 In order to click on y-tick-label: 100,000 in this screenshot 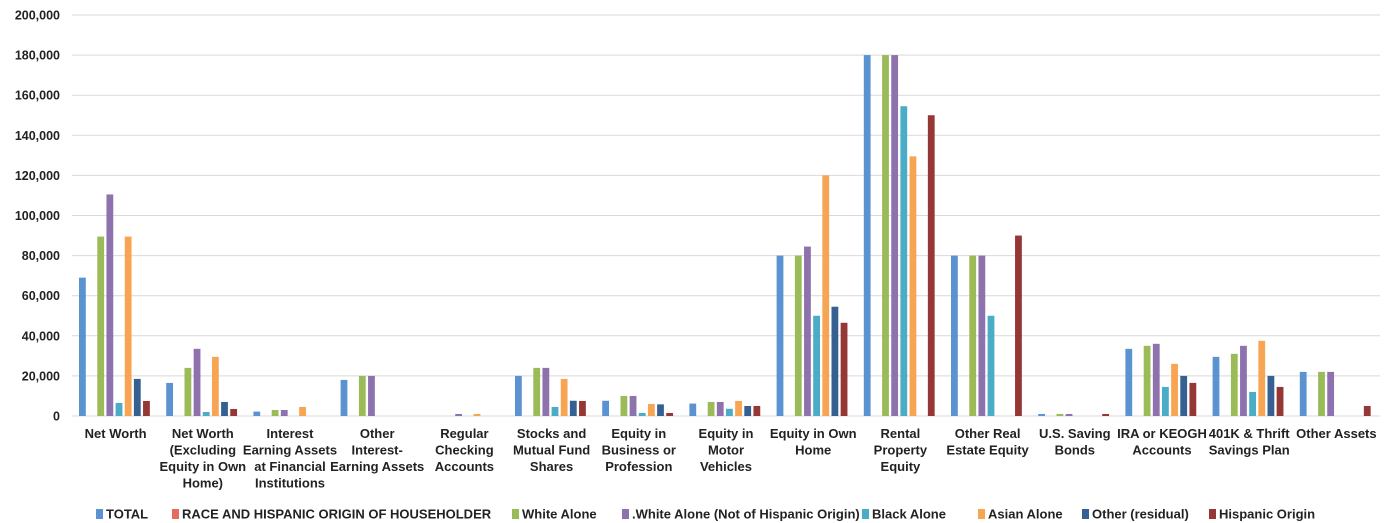, I will do `click(37, 216)`.